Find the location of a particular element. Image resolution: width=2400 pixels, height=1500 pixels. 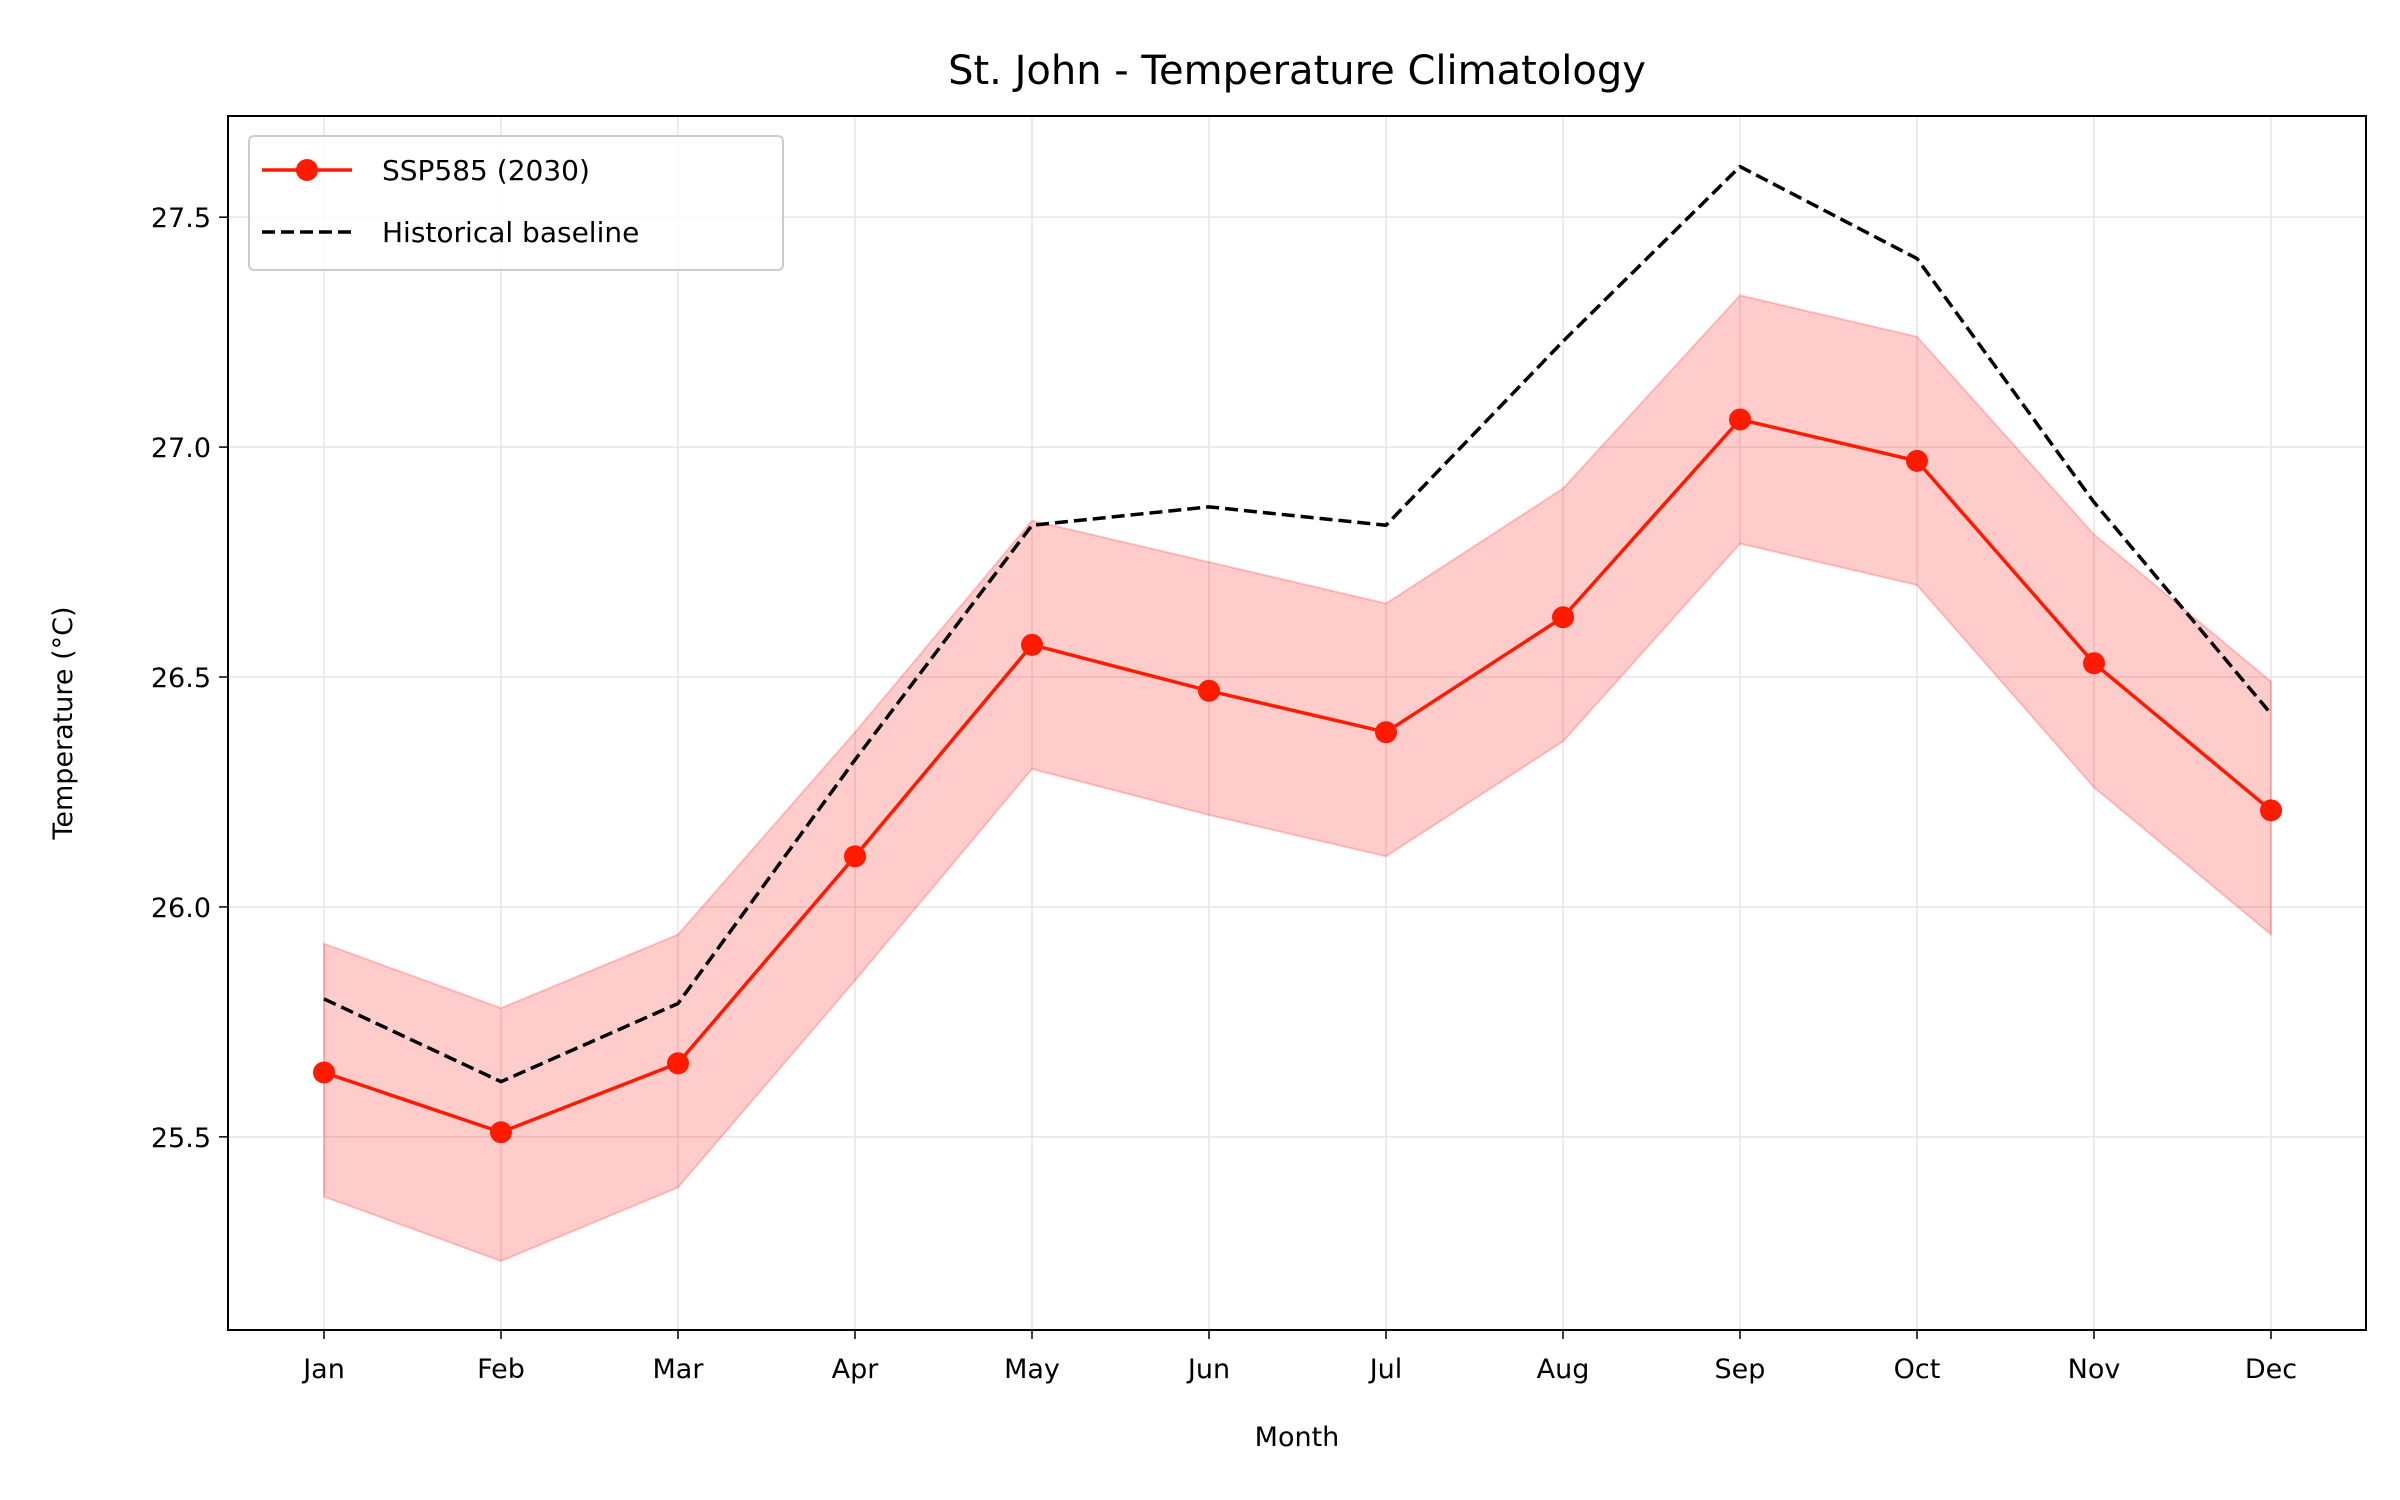

x-tick-label-dec: Dec is located at coordinates (2271, 1369).